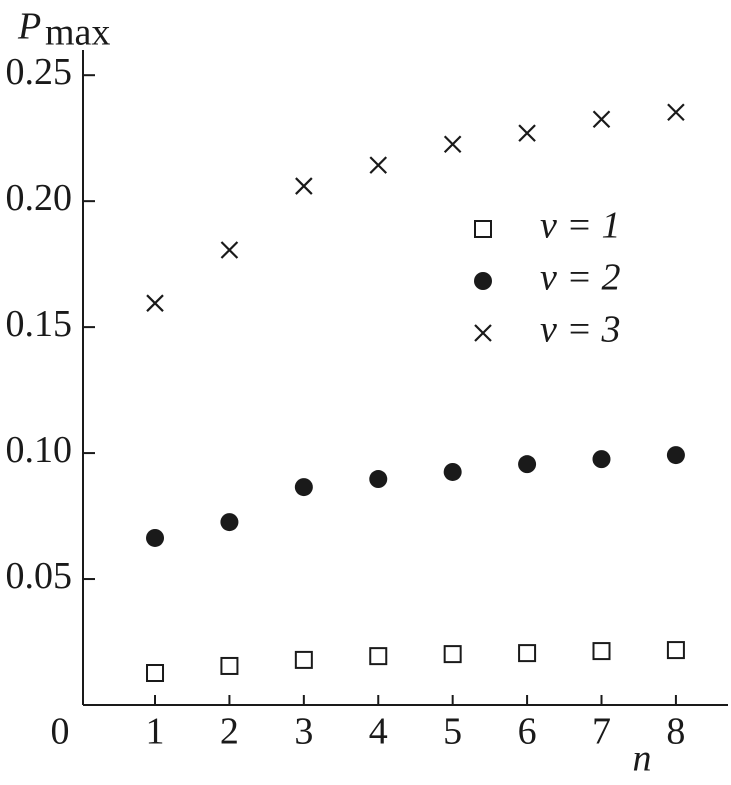 The image size is (731, 785). Describe the element at coordinates (77, 33) in the screenshot. I see `y-axis-label-sub: max` at that location.